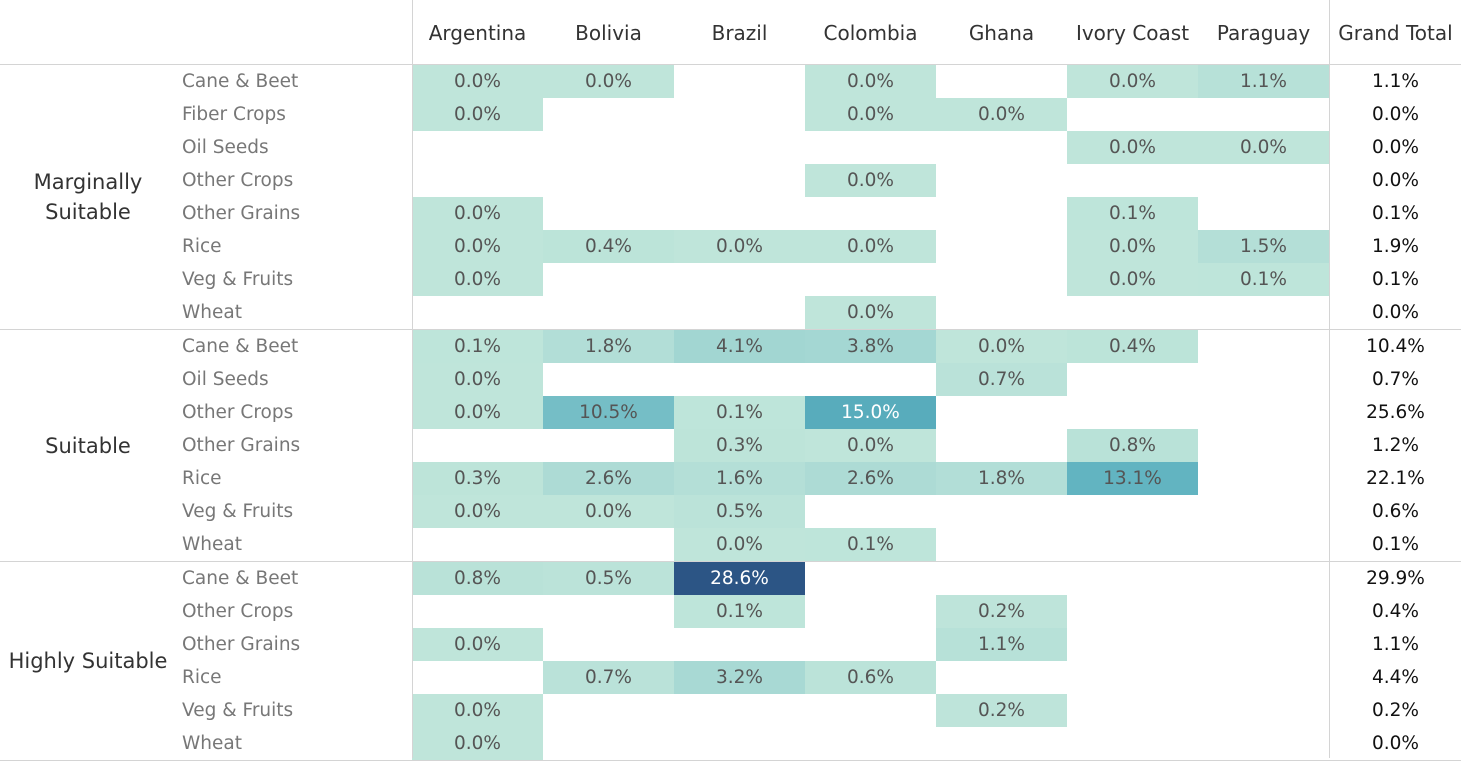 The image size is (1461, 761). What do you see at coordinates (870, 478) in the screenshot?
I see `heatmap-cell: 2.6%` at bounding box center [870, 478].